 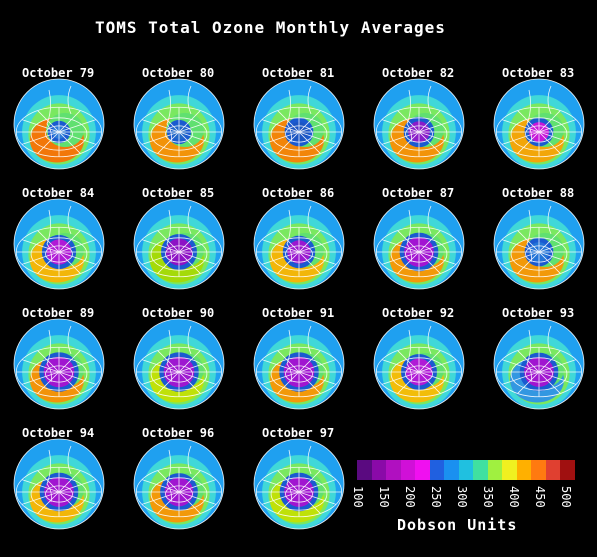 I want to click on panel-label: October 81, so click(x=298, y=73).